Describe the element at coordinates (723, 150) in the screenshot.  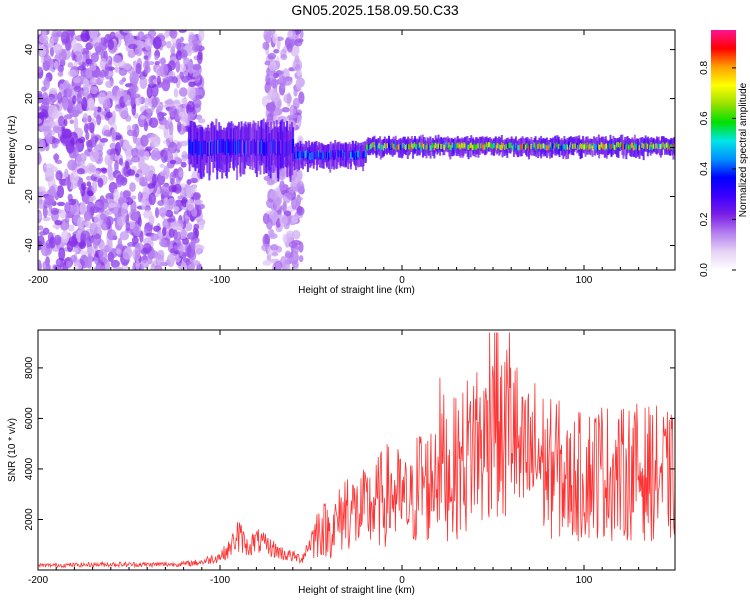
I see `colorbar-gradient` at that location.